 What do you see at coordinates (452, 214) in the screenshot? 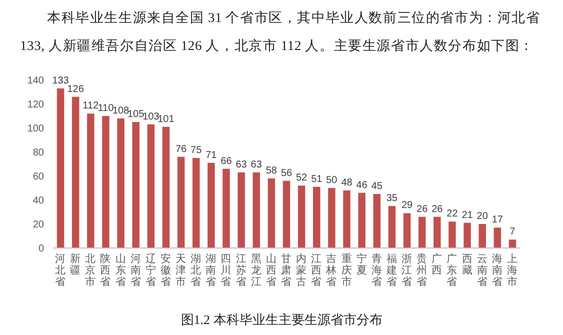
I see `data-label: 22` at bounding box center [452, 214].